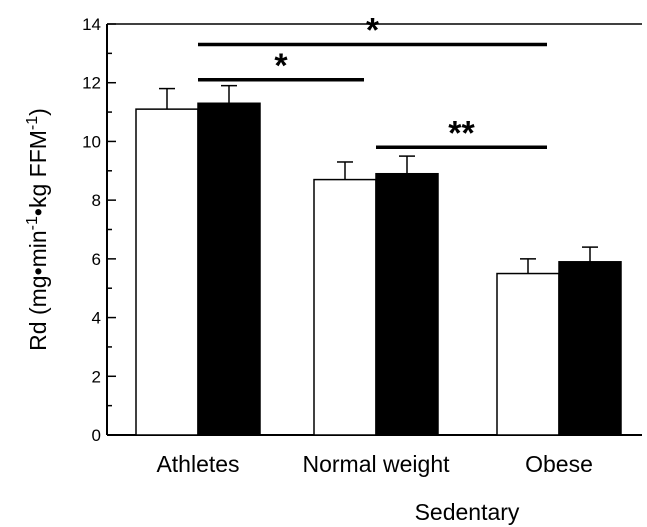  I want to click on y-axis-label: Rd (mg•min-1•kg FFM-1), so click(37, 229).